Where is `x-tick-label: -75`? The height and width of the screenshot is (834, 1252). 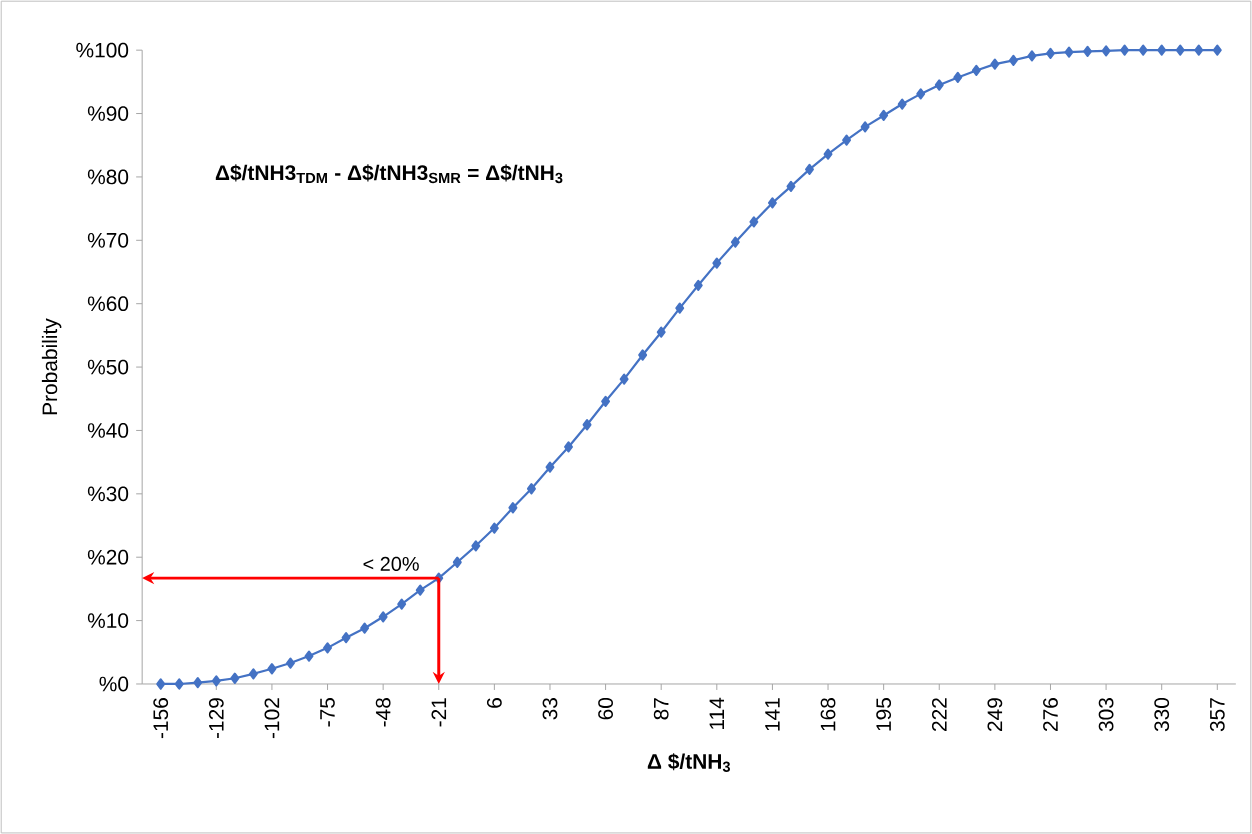 x-tick-label: -75 is located at coordinates (327, 712).